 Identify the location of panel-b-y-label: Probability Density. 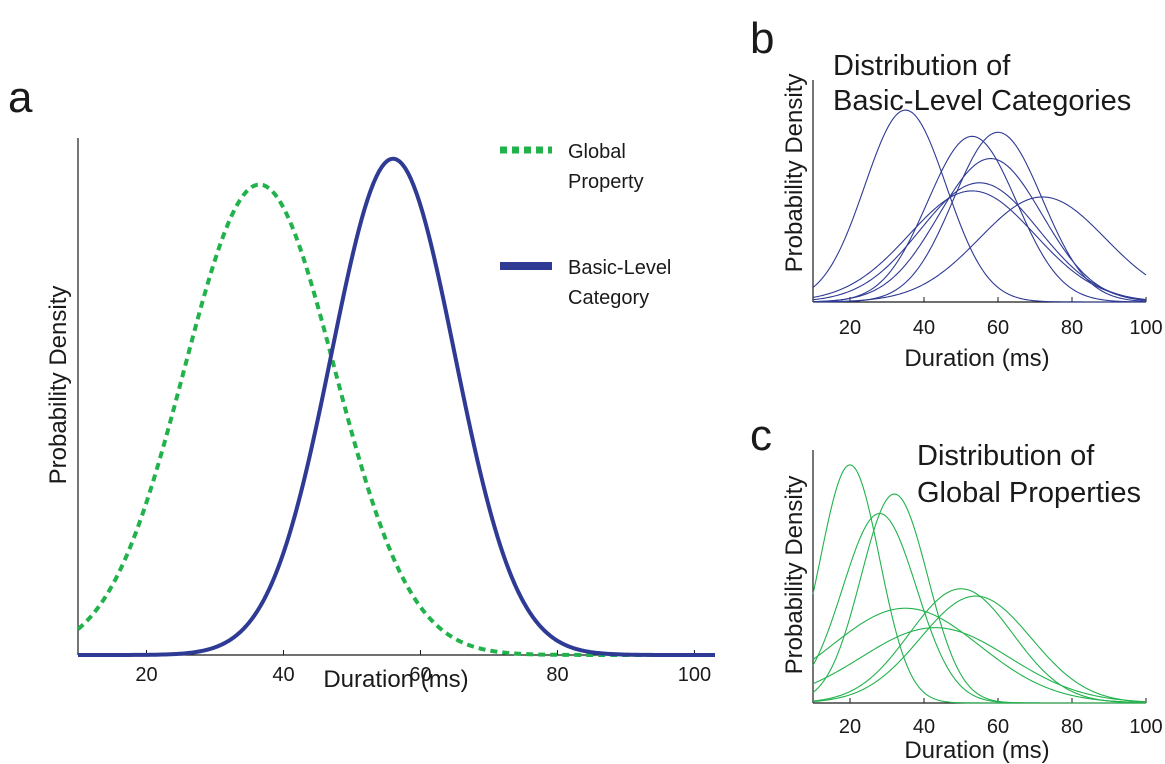
(794, 173).